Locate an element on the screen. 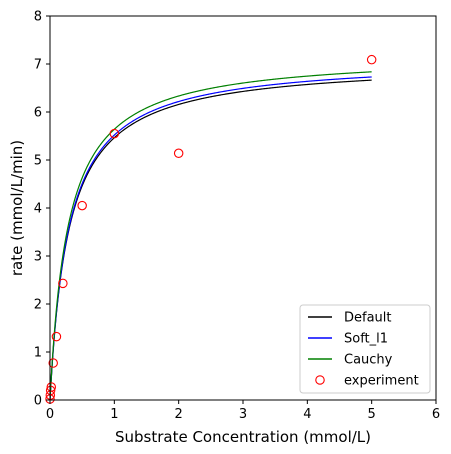  legend-box is located at coordinates (365, 349).